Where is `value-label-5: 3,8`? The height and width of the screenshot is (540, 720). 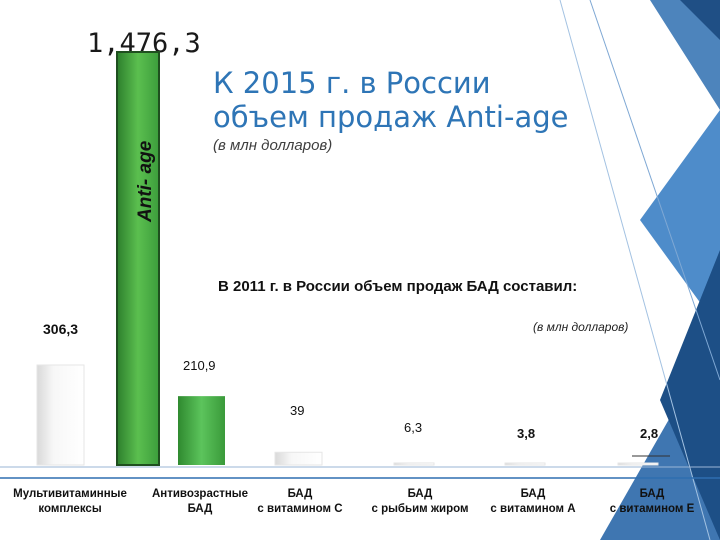
value-label-5: 3,8 is located at coordinates (526, 433).